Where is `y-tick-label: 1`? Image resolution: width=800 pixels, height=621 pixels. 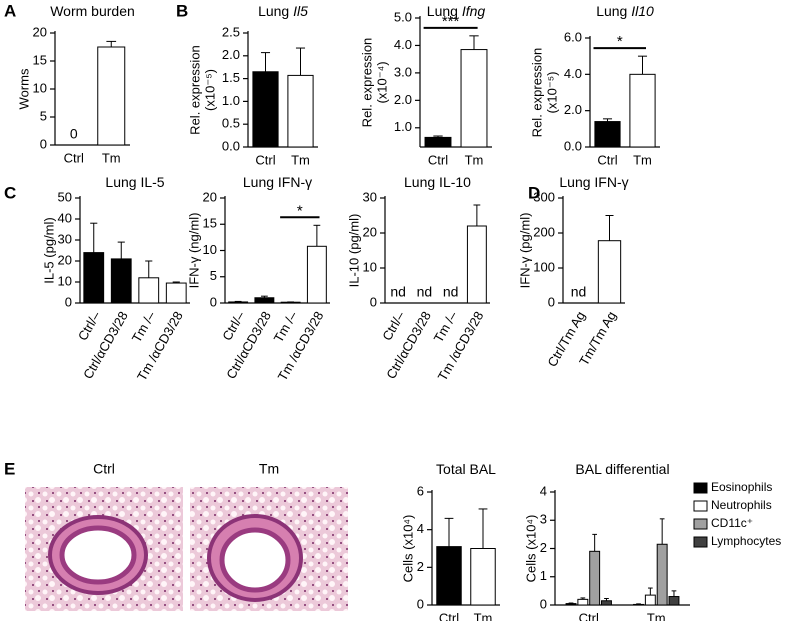
y-tick-label: 1 is located at coordinates (543, 575).